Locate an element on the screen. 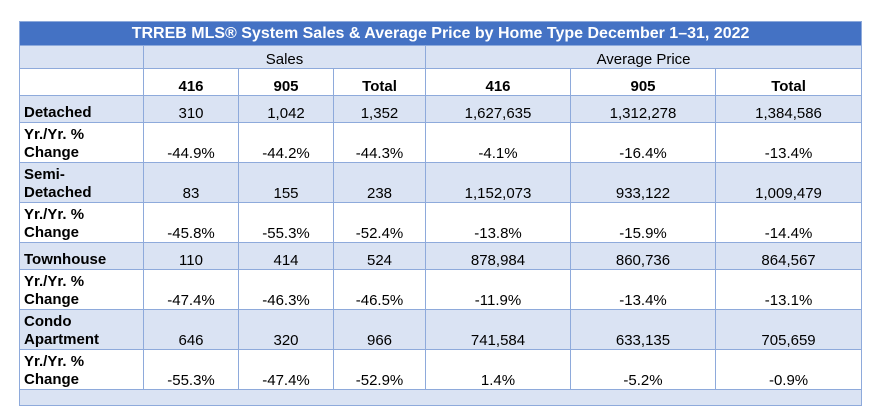 This screenshot has height=406, width=875. group-header-sales: Sales is located at coordinates (284, 57).